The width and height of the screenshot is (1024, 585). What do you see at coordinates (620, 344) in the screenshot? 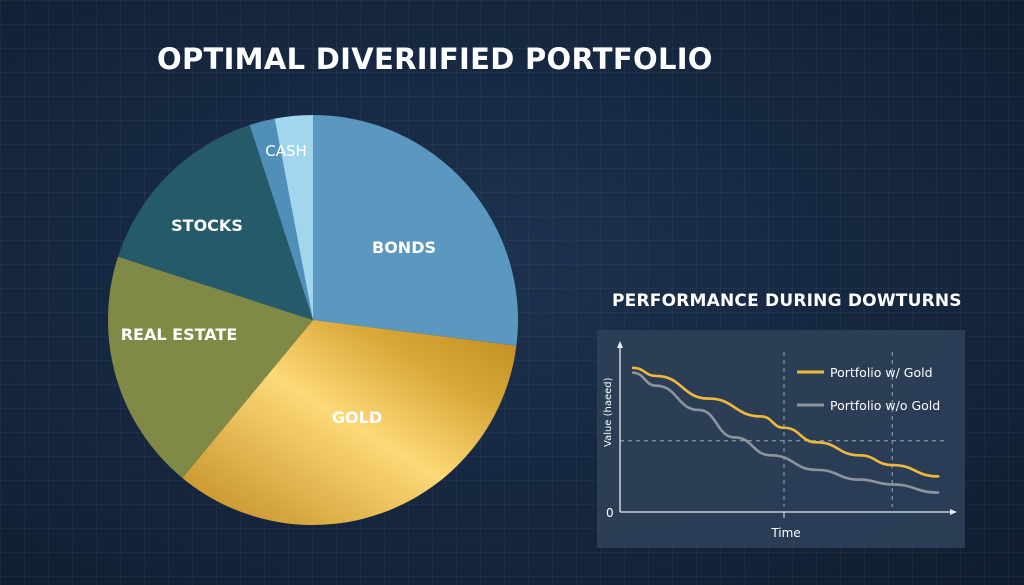
I see `y-axis-arrow-icon` at bounding box center [620, 344].